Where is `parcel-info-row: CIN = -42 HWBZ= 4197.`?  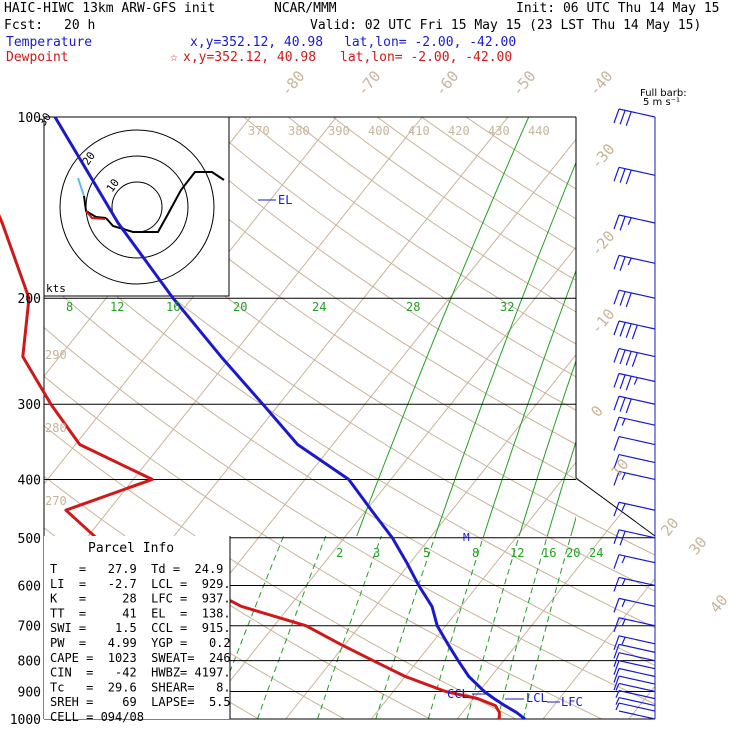
parcel-info-row: CIN = -42 HWBZ= 4197. is located at coordinates (140, 673).